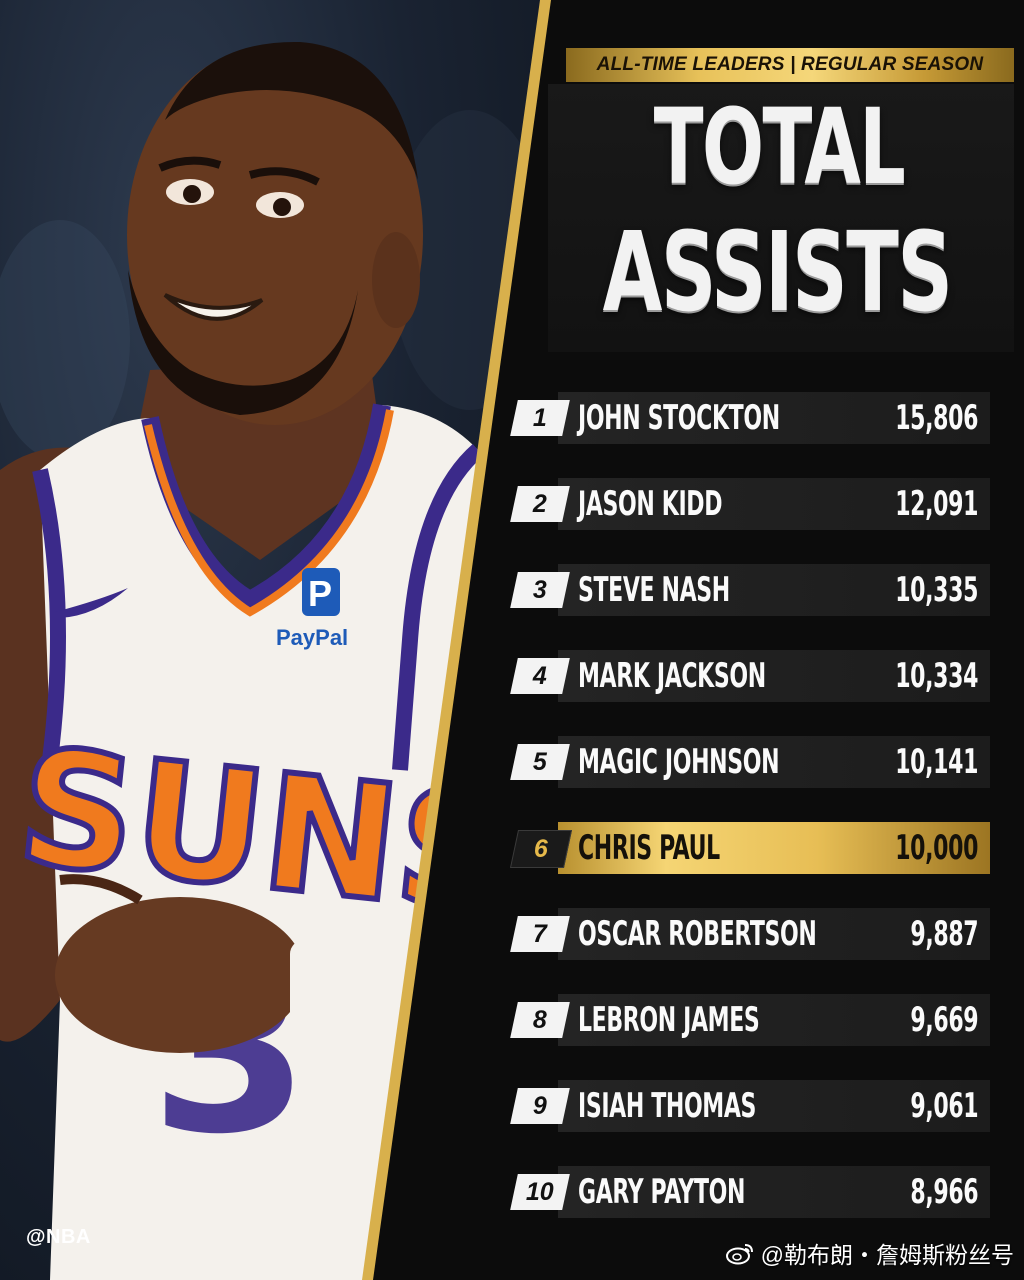 This screenshot has width=1024, height=1280. I want to click on assist-total: 10,334, so click(936, 676).